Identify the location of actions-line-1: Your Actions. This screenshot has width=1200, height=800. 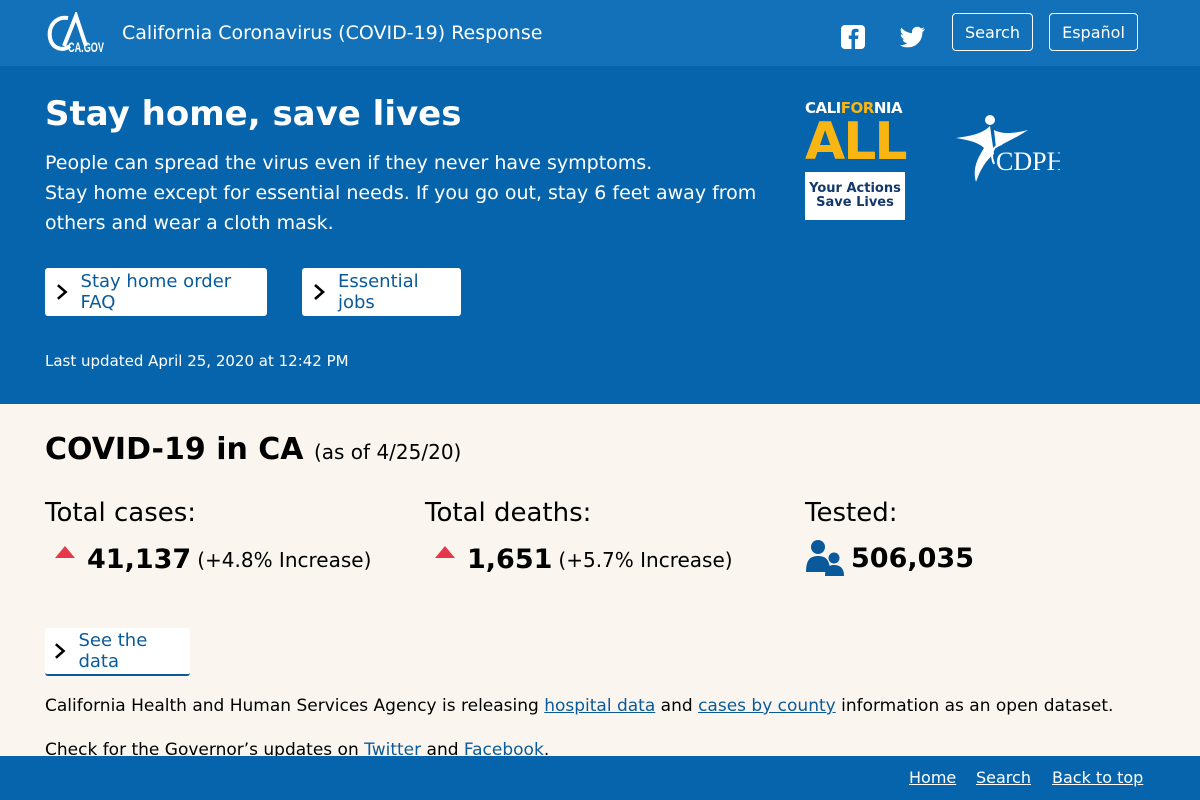
(855, 188).